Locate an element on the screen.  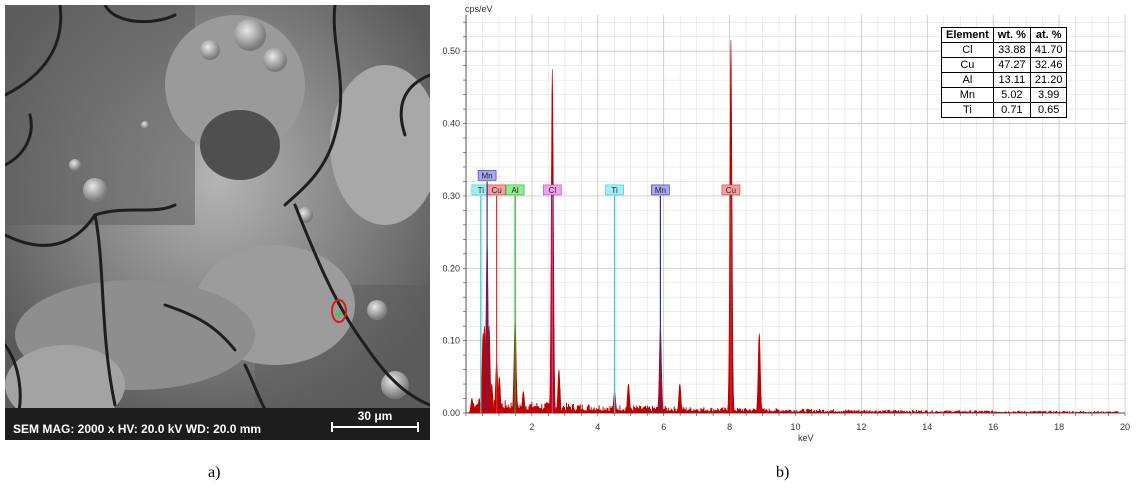
x-tick-label: 16 is located at coordinates (993, 427).